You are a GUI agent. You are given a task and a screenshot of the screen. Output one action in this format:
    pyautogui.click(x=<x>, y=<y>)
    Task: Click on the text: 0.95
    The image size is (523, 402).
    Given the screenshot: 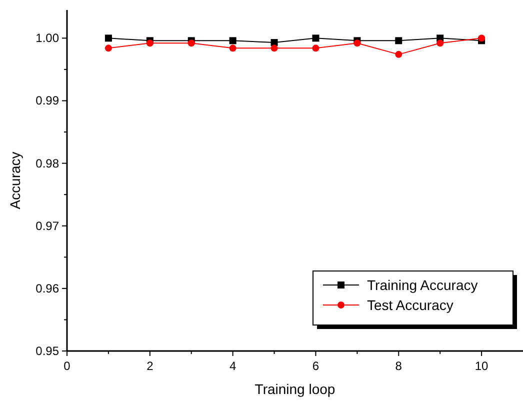 What is the action you would take?
    pyautogui.click(x=47, y=351)
    